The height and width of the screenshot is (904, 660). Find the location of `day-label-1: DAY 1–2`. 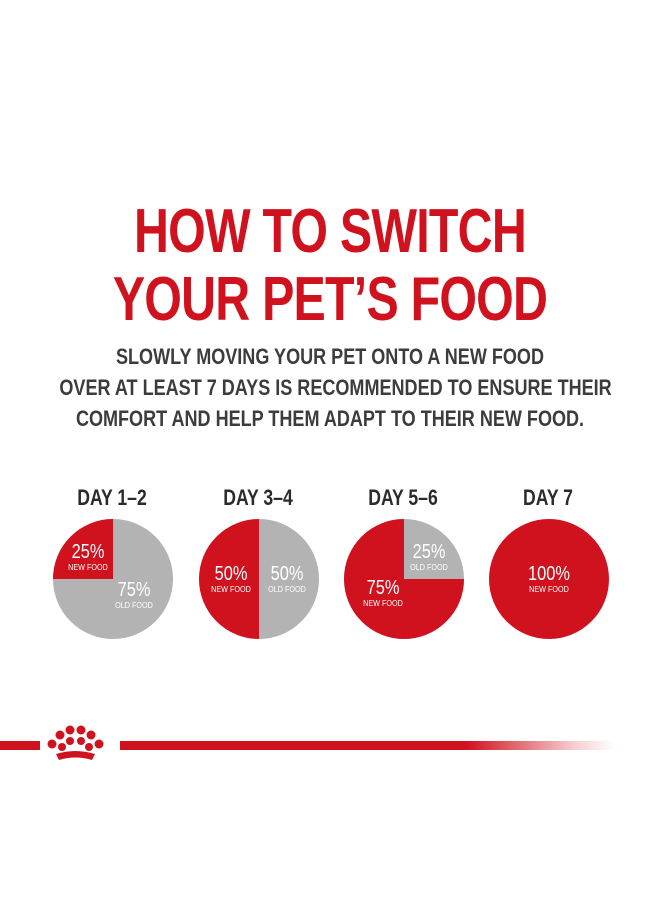

day-label-1: DAY 1–2 is located at coordinates (112, 497).